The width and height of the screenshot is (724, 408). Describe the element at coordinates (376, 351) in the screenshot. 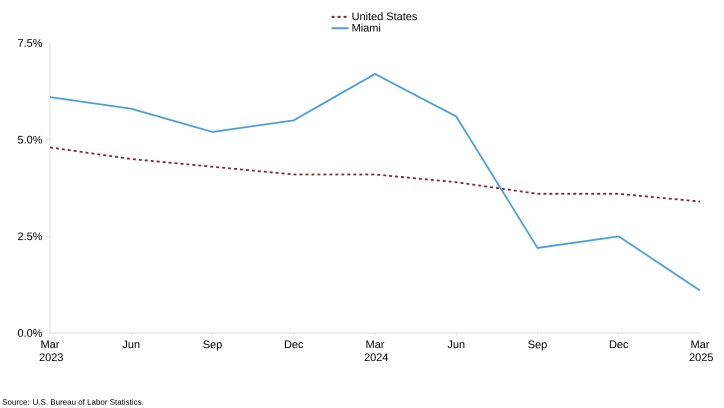

I see `x-tick-label: Mar 2024` at that location.